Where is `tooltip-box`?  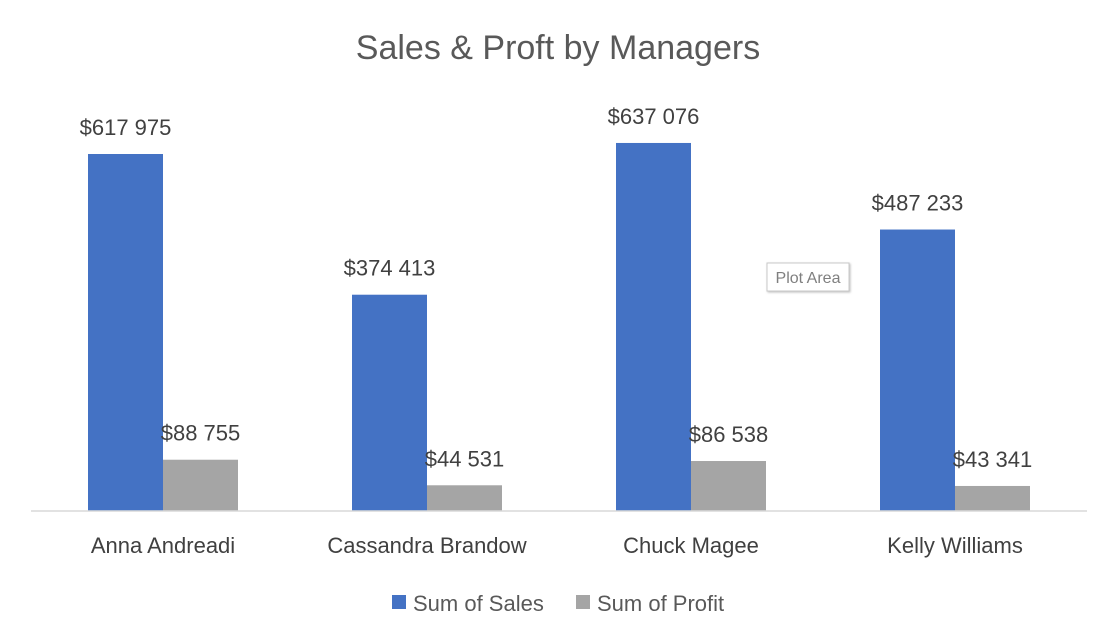 tooltip-box is located at coordinates (808, 277).